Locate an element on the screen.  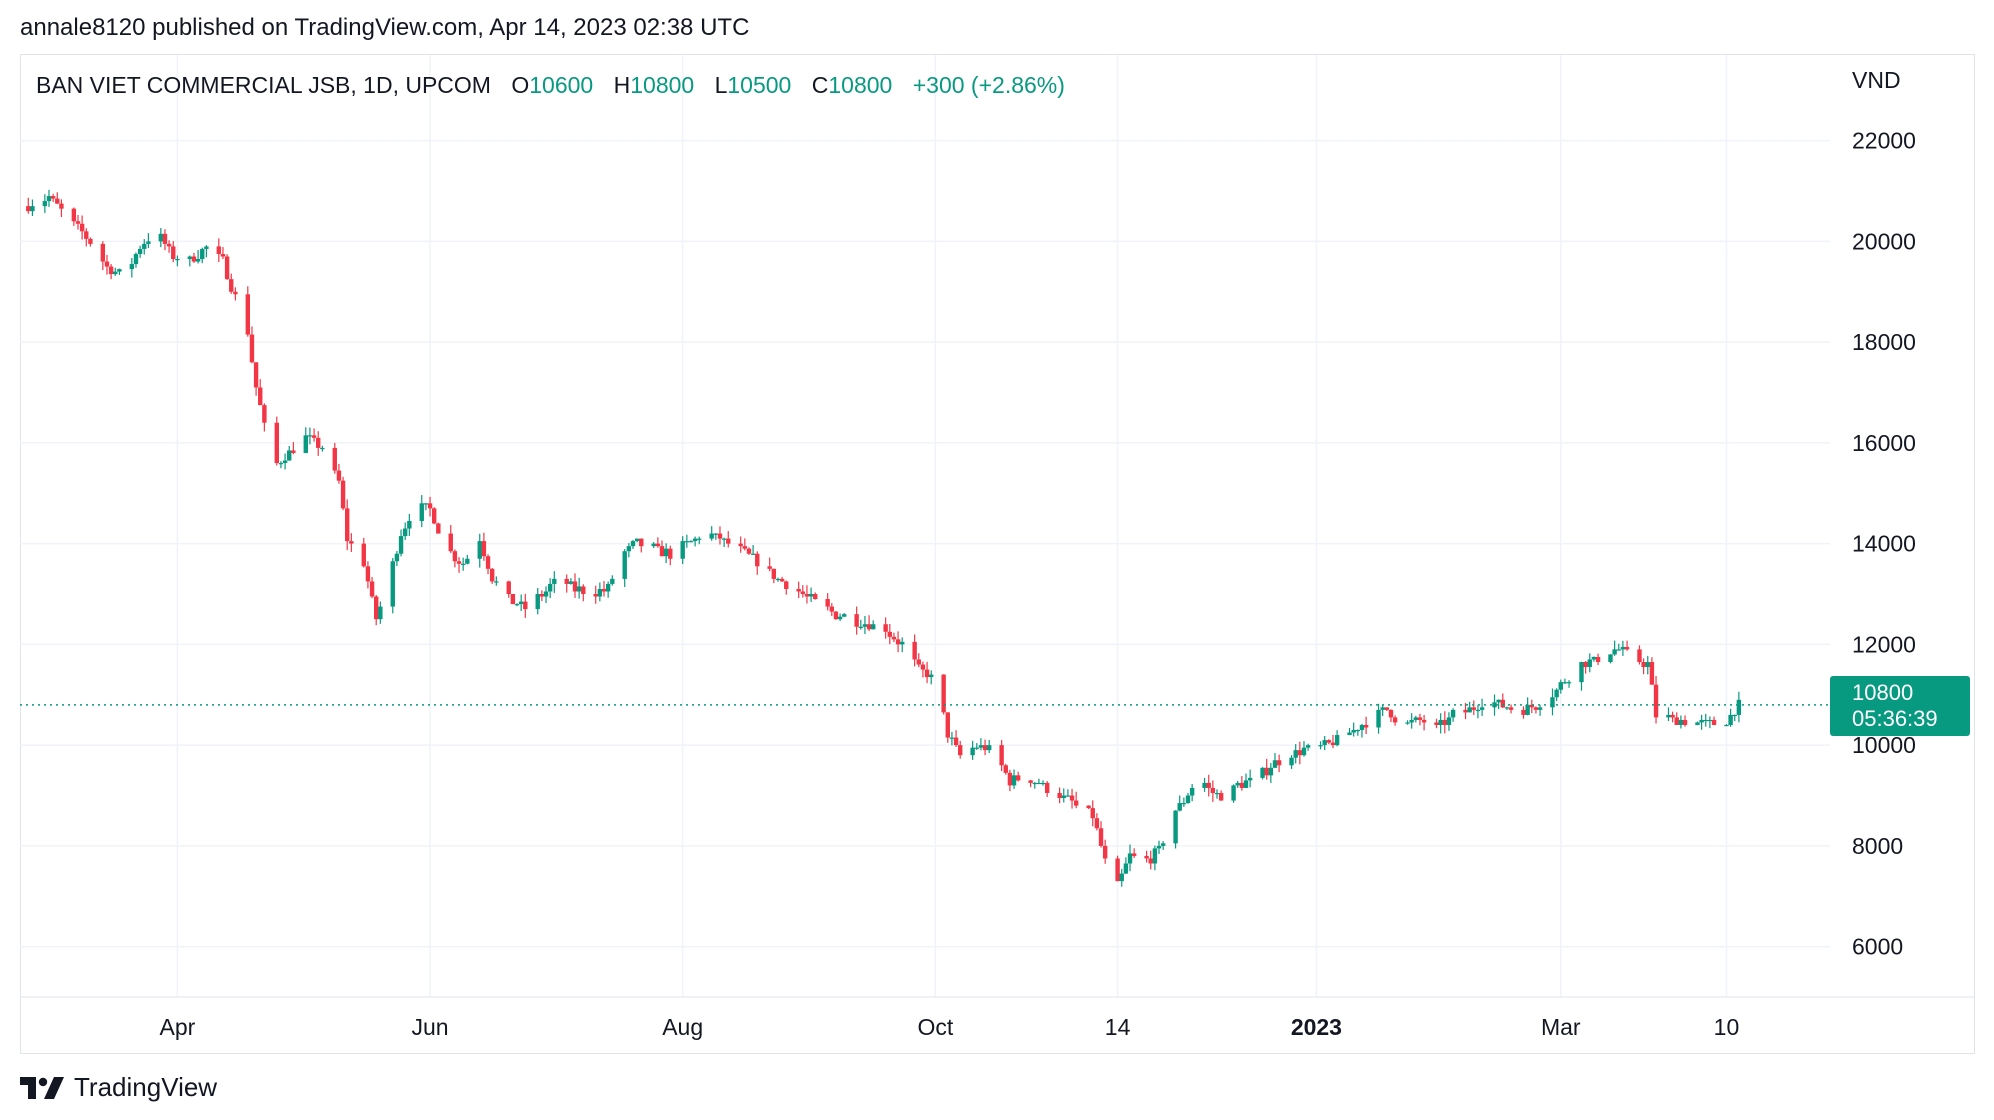
close-value: 10800 is located at coordinates (860, 85).